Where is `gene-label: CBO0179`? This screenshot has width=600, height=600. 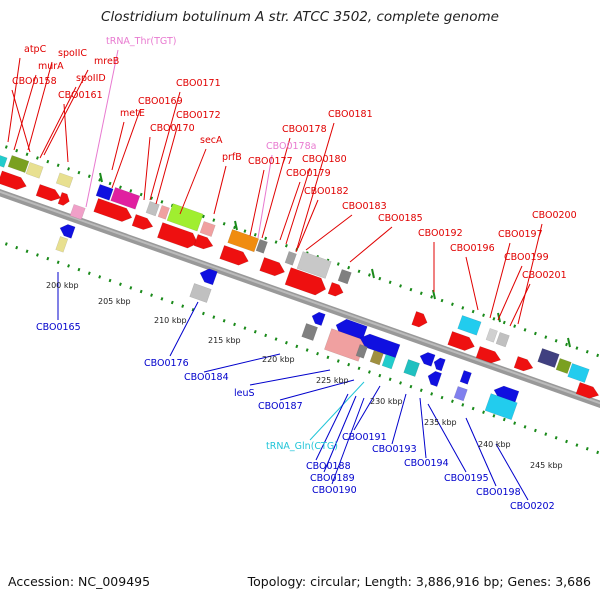
gene-label: CBO0179 is located at coordinates (308, 173).